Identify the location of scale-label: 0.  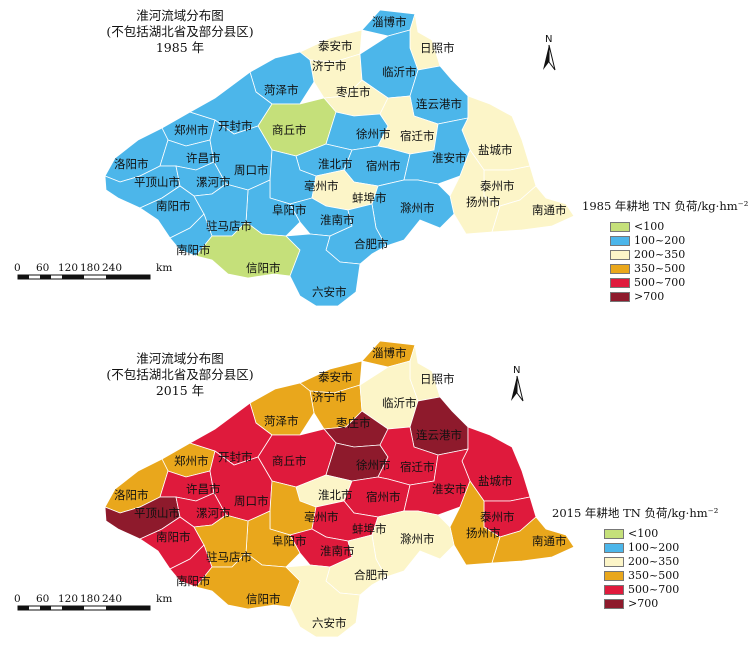
(17, 599).